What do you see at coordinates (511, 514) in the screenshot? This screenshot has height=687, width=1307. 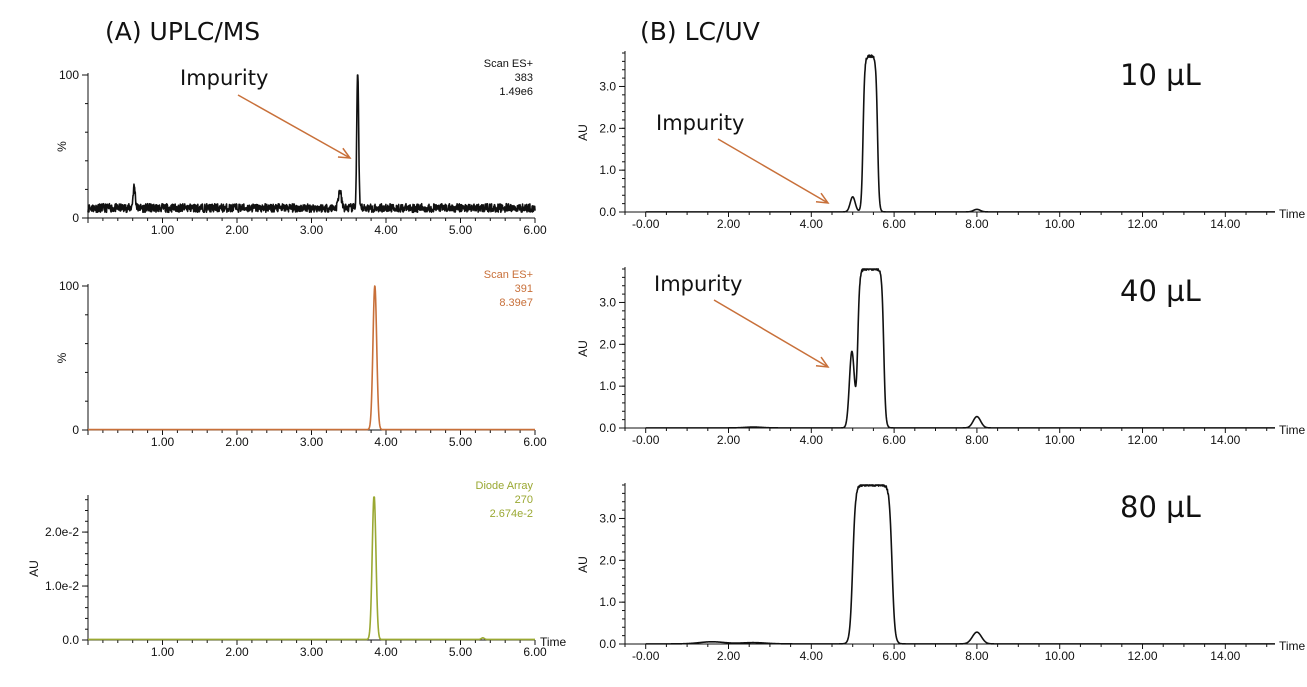 I see `trace-info-line: 2.674e-2` at bounding box center [511, 514].